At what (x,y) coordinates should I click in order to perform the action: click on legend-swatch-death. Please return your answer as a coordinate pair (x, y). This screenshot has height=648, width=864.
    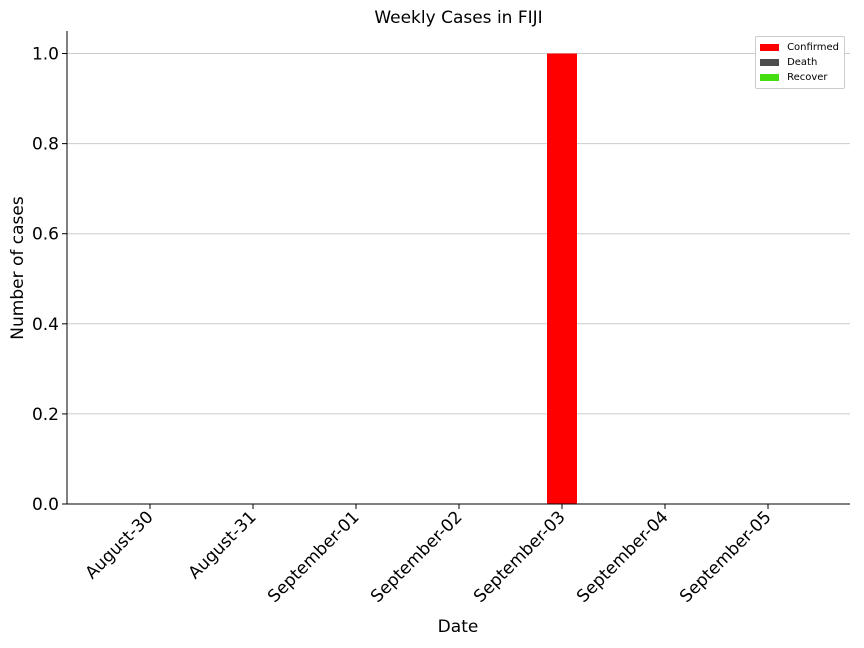
    Looking at the image, I should click on (770, 62).